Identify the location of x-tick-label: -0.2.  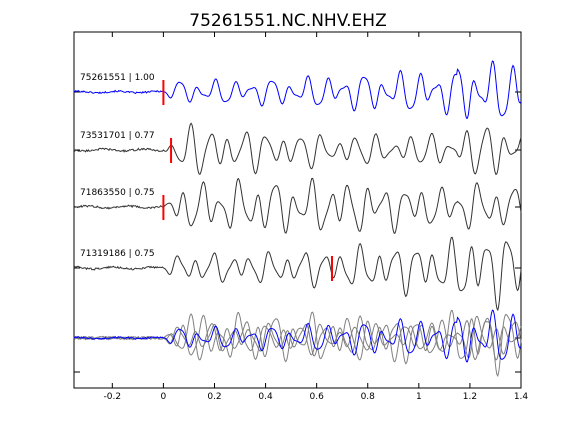
(113, 397).